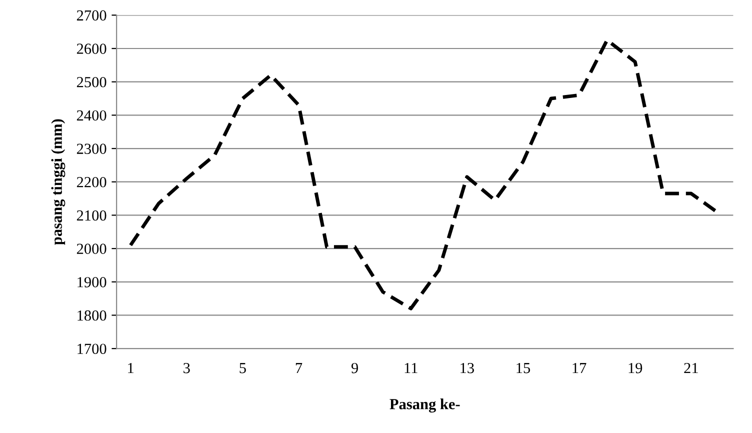 The width and height of the screenshot is (752, 433). Describe the element at coordinates (58, 182) in the screenshot. I see `y-axis-title: pasang tinggi (mm)` at that location.